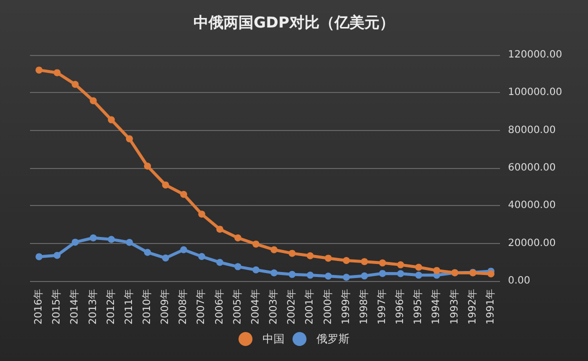 This screenshot has height=361, width=588. What do you see at coordinates (274, 306) in the screenshot?
I see `x-tick-label: 2003年` at bounding box center [274, 306].